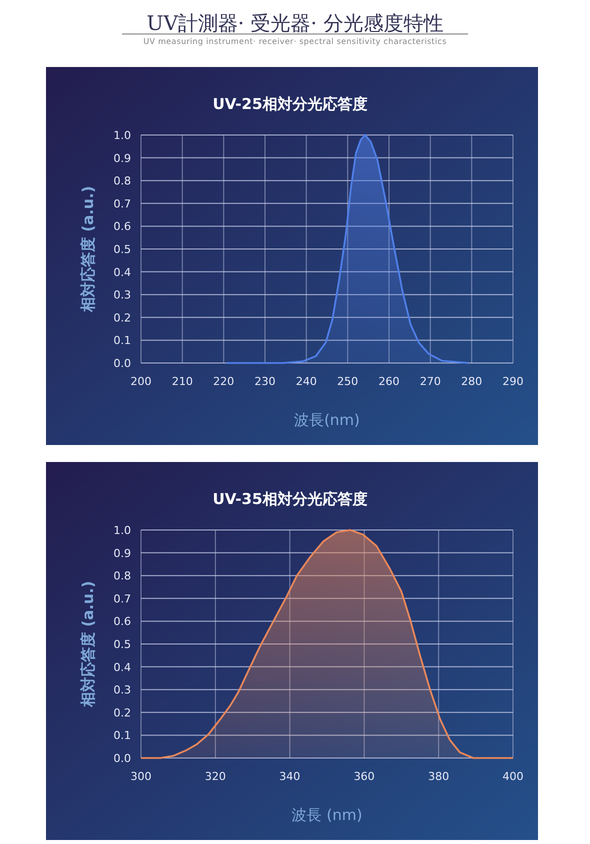 The image size is (590, 844). What do you see at coordinates (471, 381) in the screenshot?
I see `x-tick-label: 280` at bounding box center [471, 381].